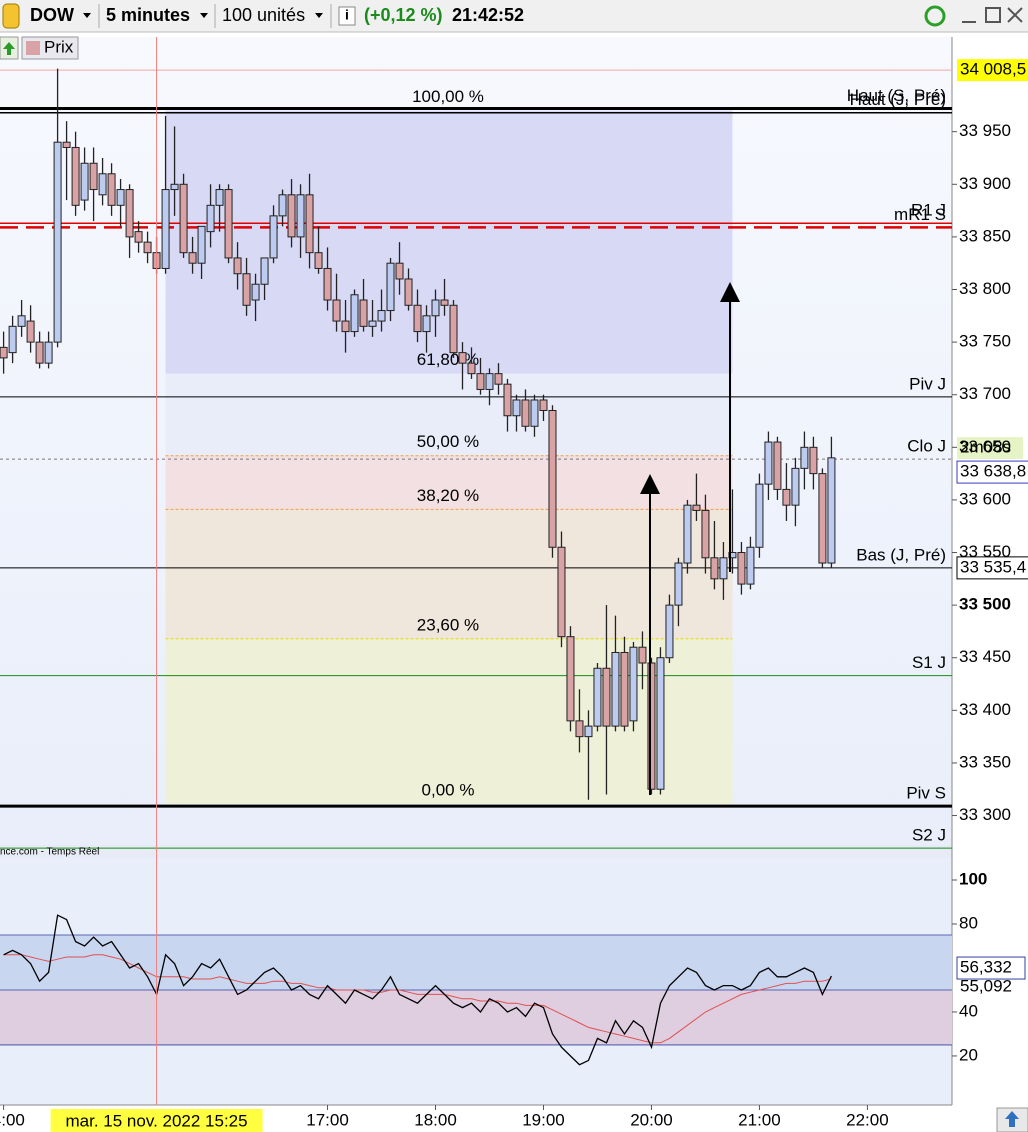 The image size is (1028, 1132). What do you see at coordinates (926, 793) in the screenshot?
I see `level-label: Piv S` at bounding box center [926, 793].